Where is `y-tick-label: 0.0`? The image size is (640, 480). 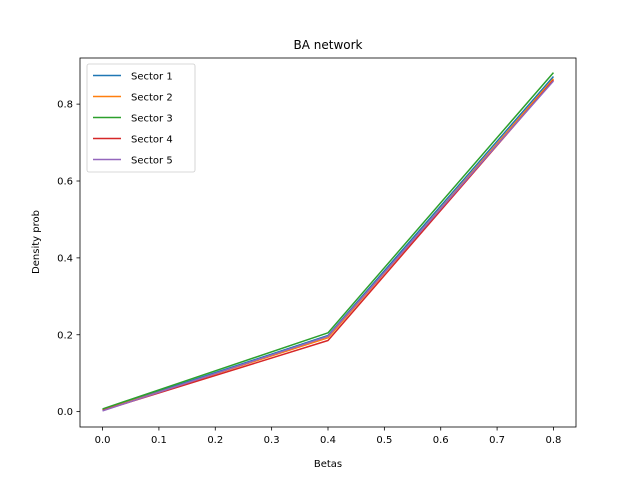 y-tick-label: 0.0 is located at coordinates (65, 412).